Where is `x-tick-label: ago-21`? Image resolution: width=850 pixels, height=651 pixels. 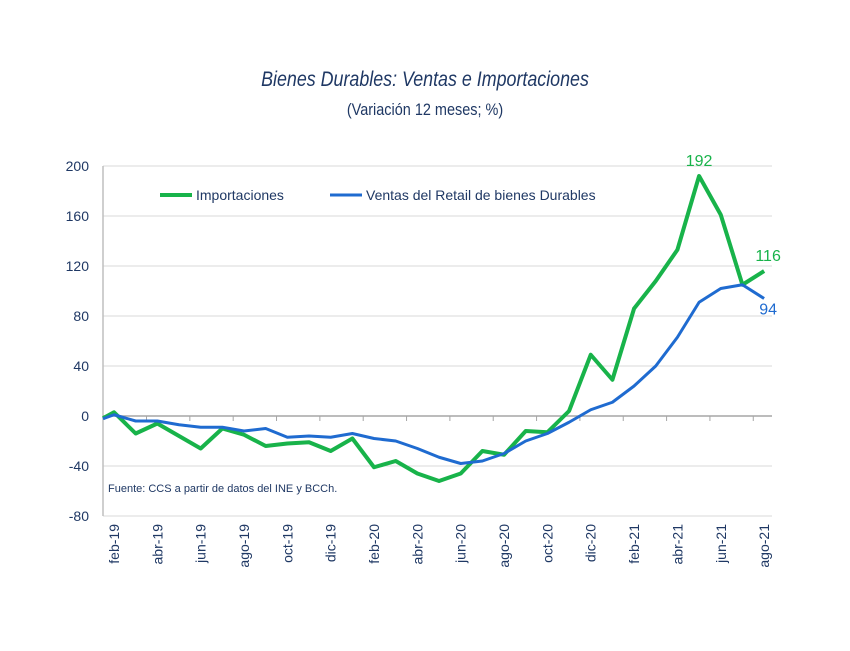
x-tick-label: ago-21 is located at coordinates (764, 546).